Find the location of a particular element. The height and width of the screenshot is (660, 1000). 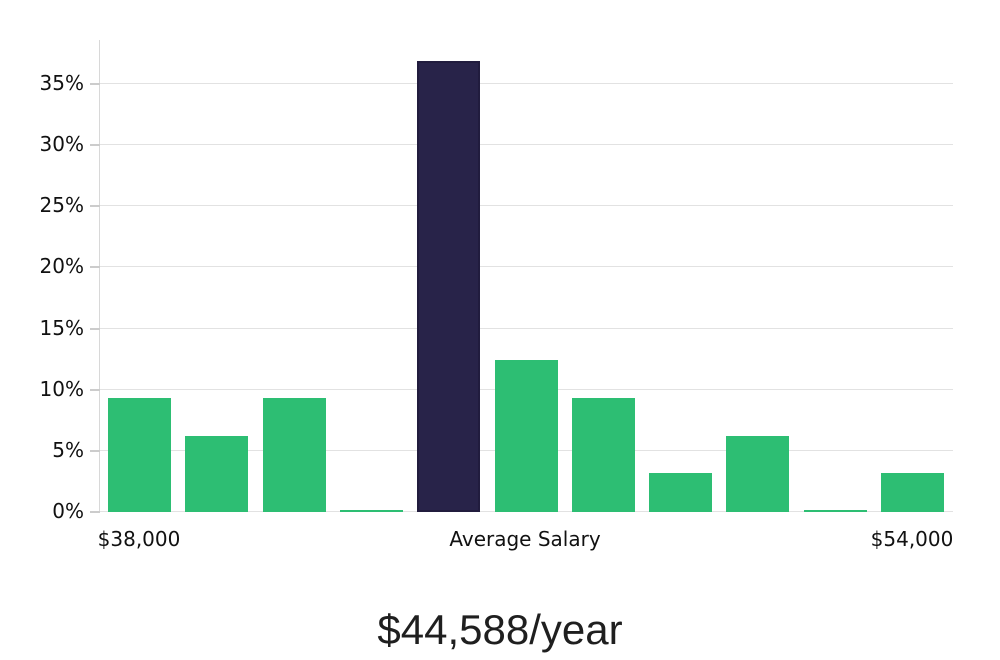

y-tick-label: 25% is located at coordinates (61, 205).